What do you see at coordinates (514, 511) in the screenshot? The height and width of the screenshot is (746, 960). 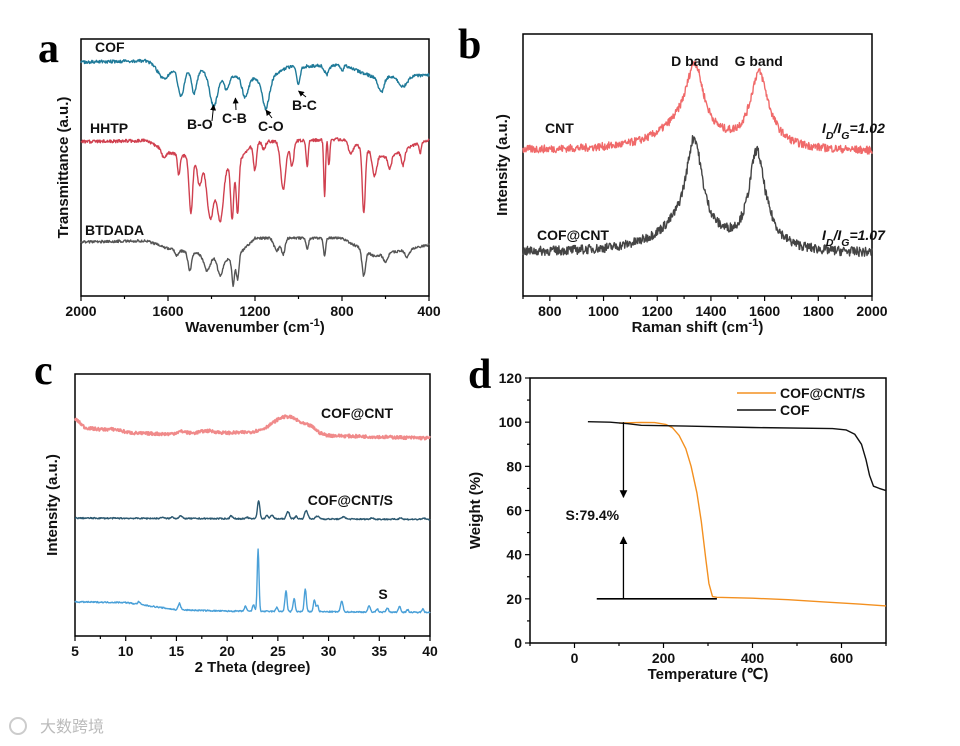 I see `y-tick-label: 60` at bounding box center [514, 511].